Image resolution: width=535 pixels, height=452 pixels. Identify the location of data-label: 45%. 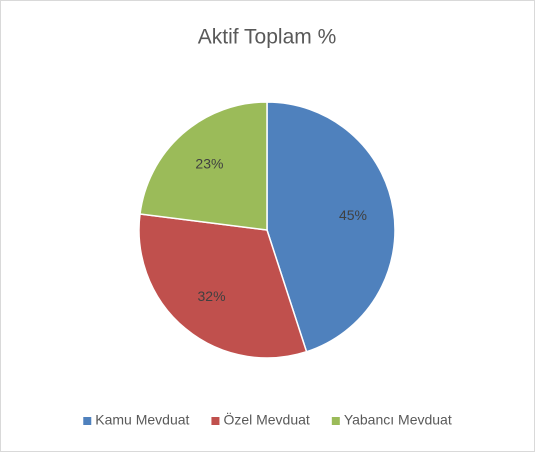
(353, 215).